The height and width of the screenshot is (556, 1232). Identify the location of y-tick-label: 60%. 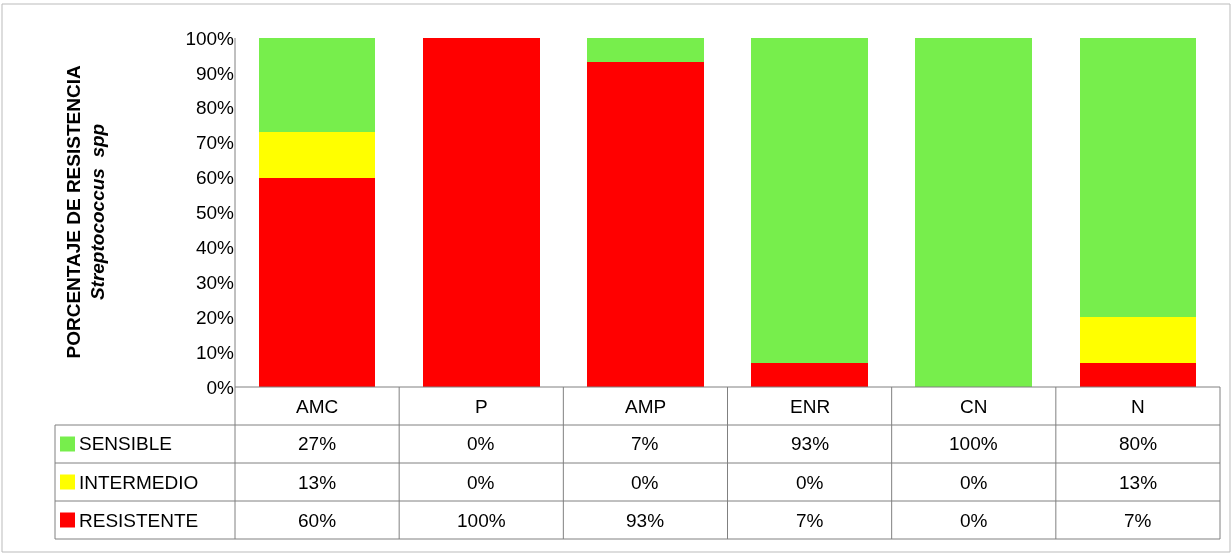
(215, 178).